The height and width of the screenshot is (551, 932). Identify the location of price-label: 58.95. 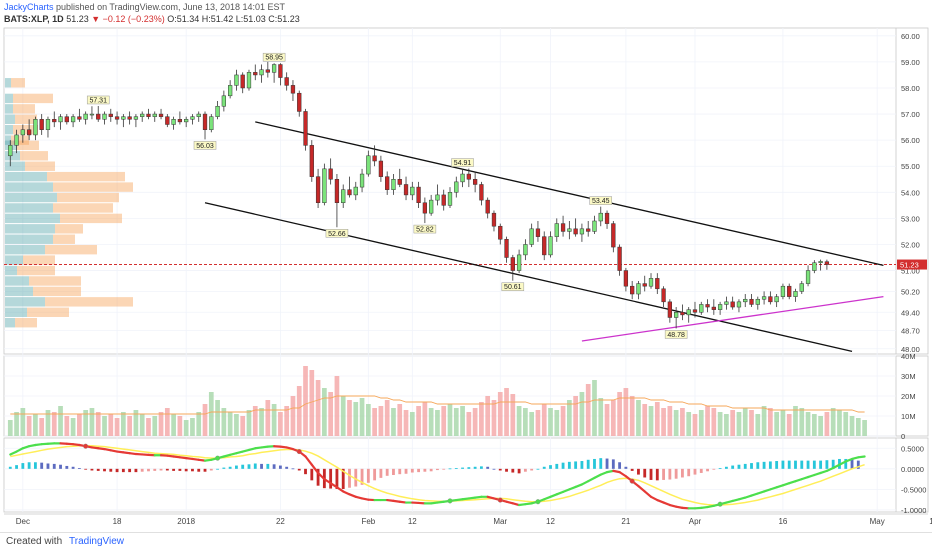
(274, 58).